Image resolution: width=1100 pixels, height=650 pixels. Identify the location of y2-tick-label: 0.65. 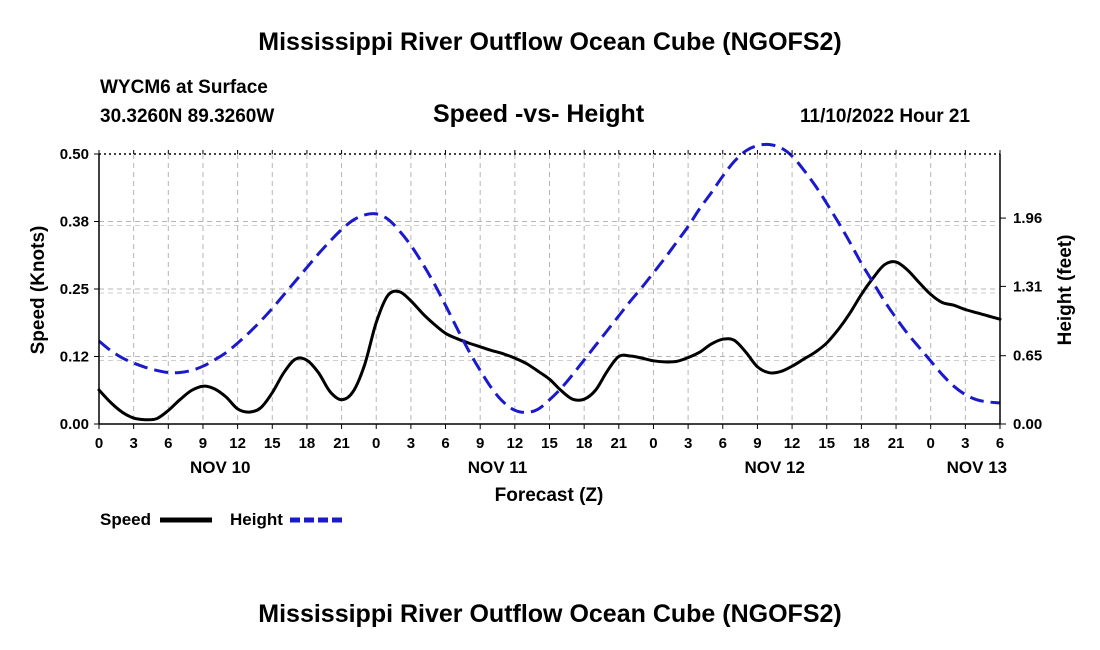
(1027, 356).